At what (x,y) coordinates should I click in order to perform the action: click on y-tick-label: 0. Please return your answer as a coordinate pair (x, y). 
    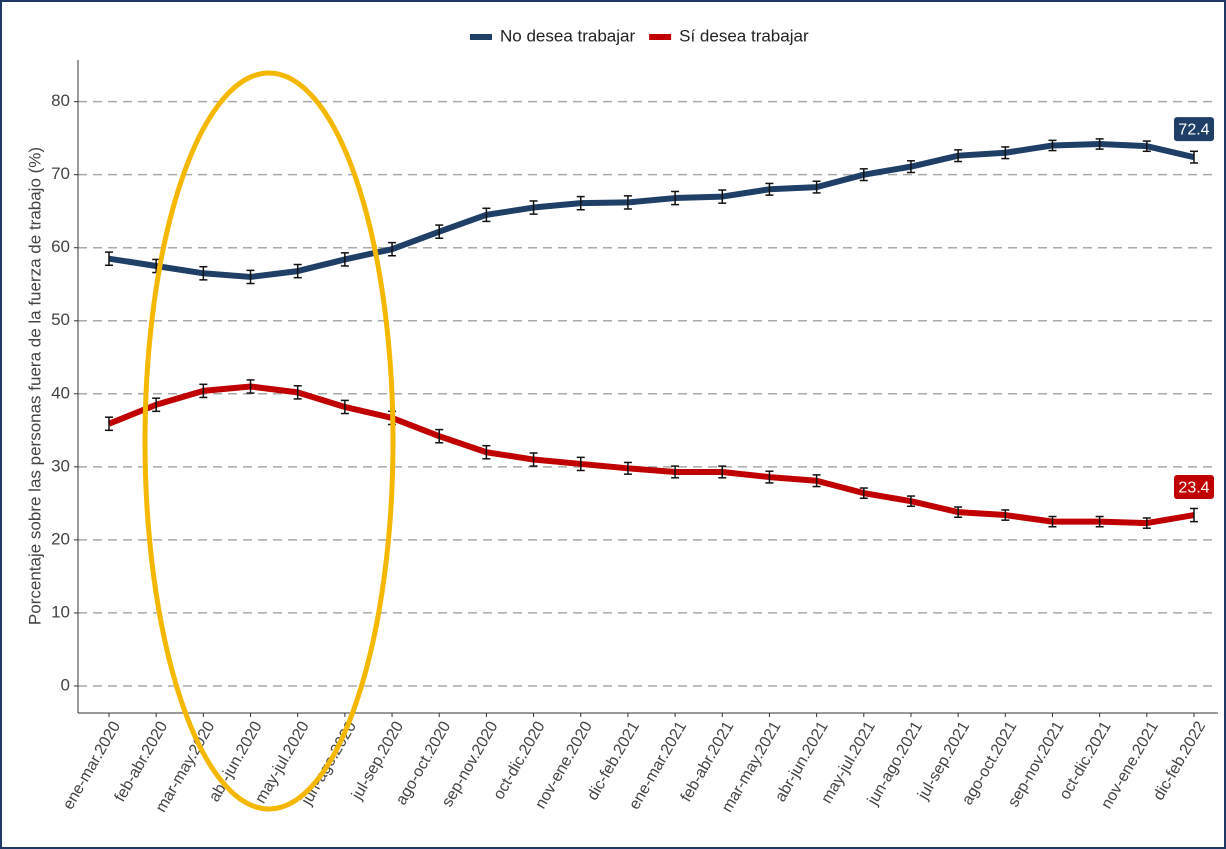
    Looking at the image, I should click on (65, 684).